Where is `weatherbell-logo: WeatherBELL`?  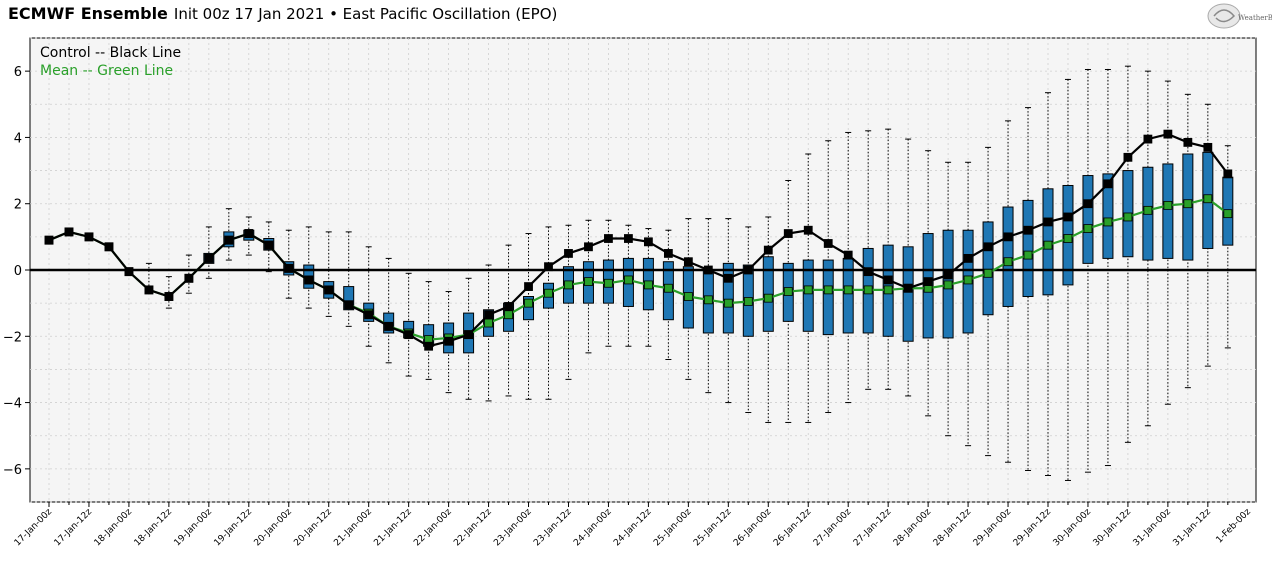
weatherbell-logo: WeatherBELL is located at coordinates (1239, 16).